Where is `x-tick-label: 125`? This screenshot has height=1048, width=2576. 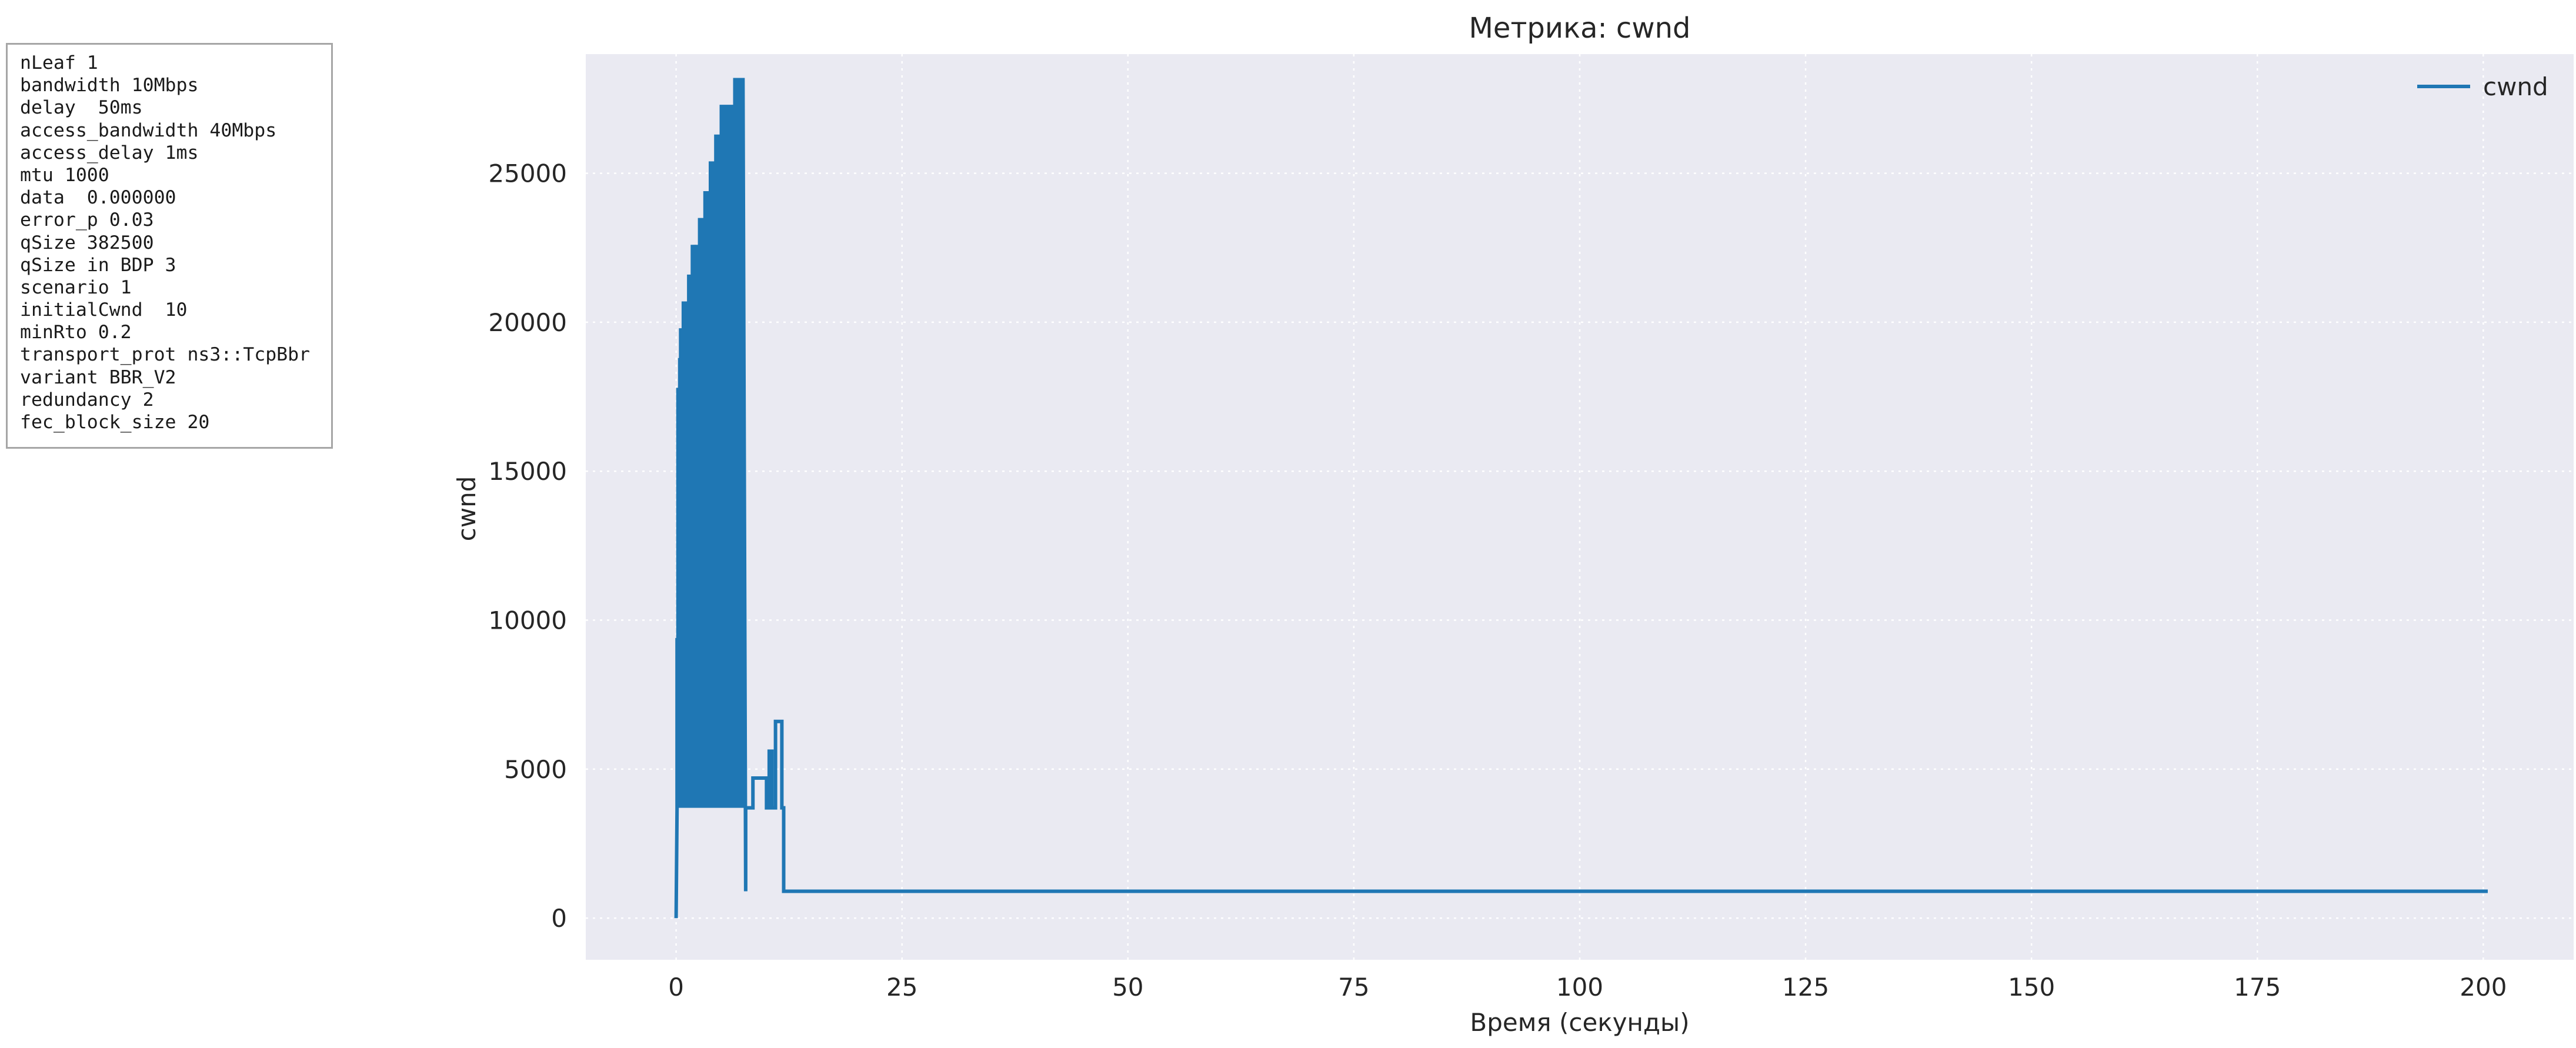 x-tick-label: 125 is located at coordinates (1805, 987).